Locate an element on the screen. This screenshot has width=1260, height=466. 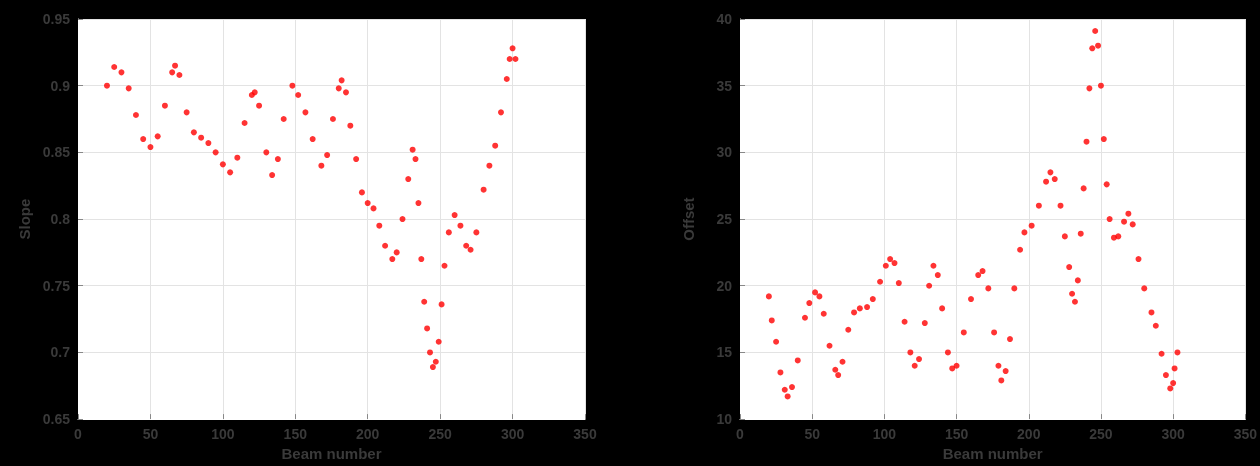
y-tick-label: 0.85 is located at coordinates (56, 152).